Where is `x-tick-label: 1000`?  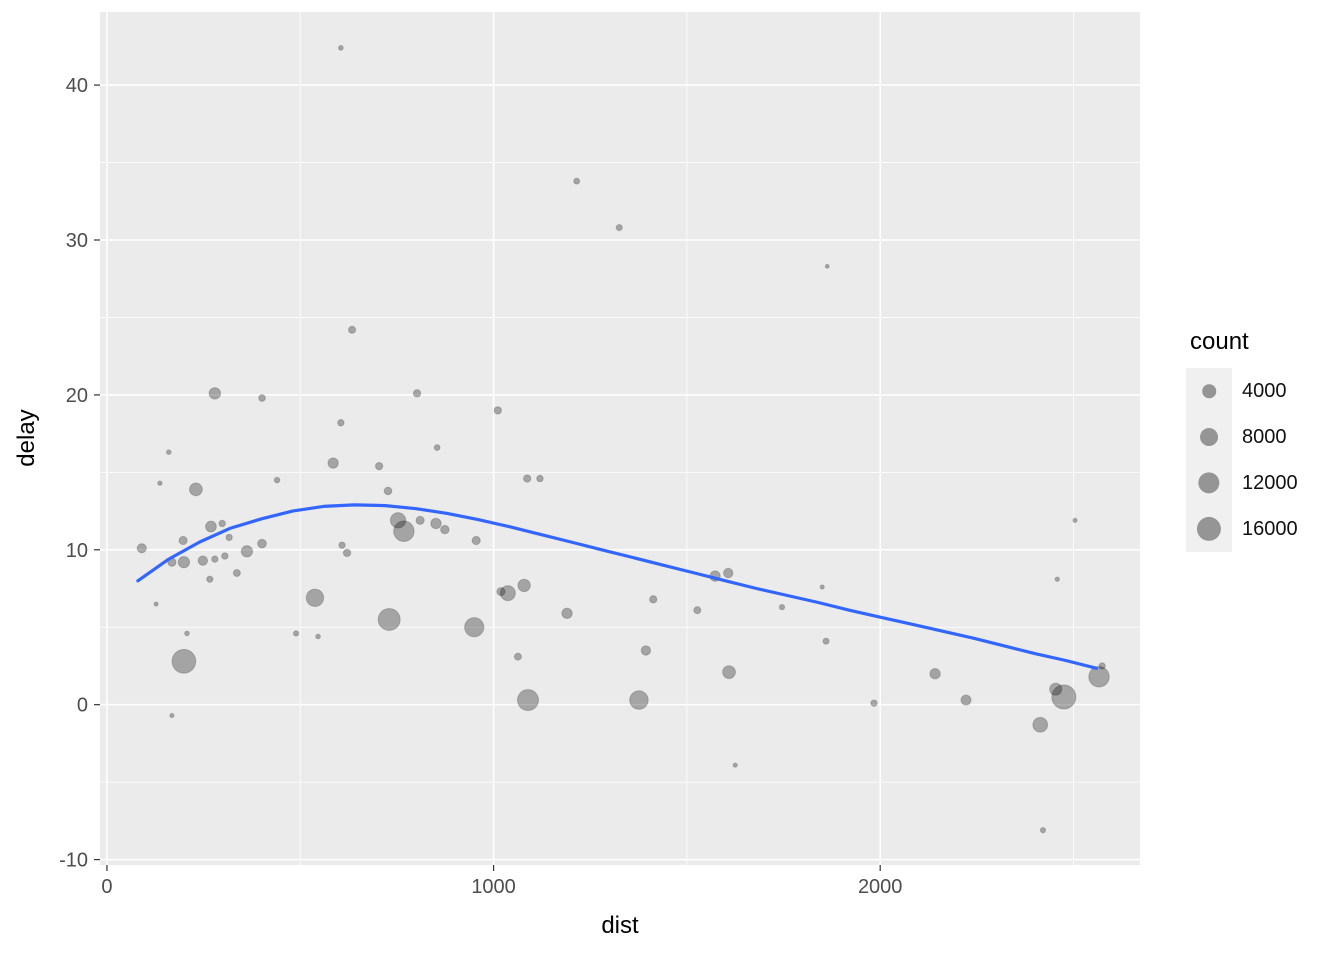 x-tick-label: 1000 is located at coordinates (493, 887).